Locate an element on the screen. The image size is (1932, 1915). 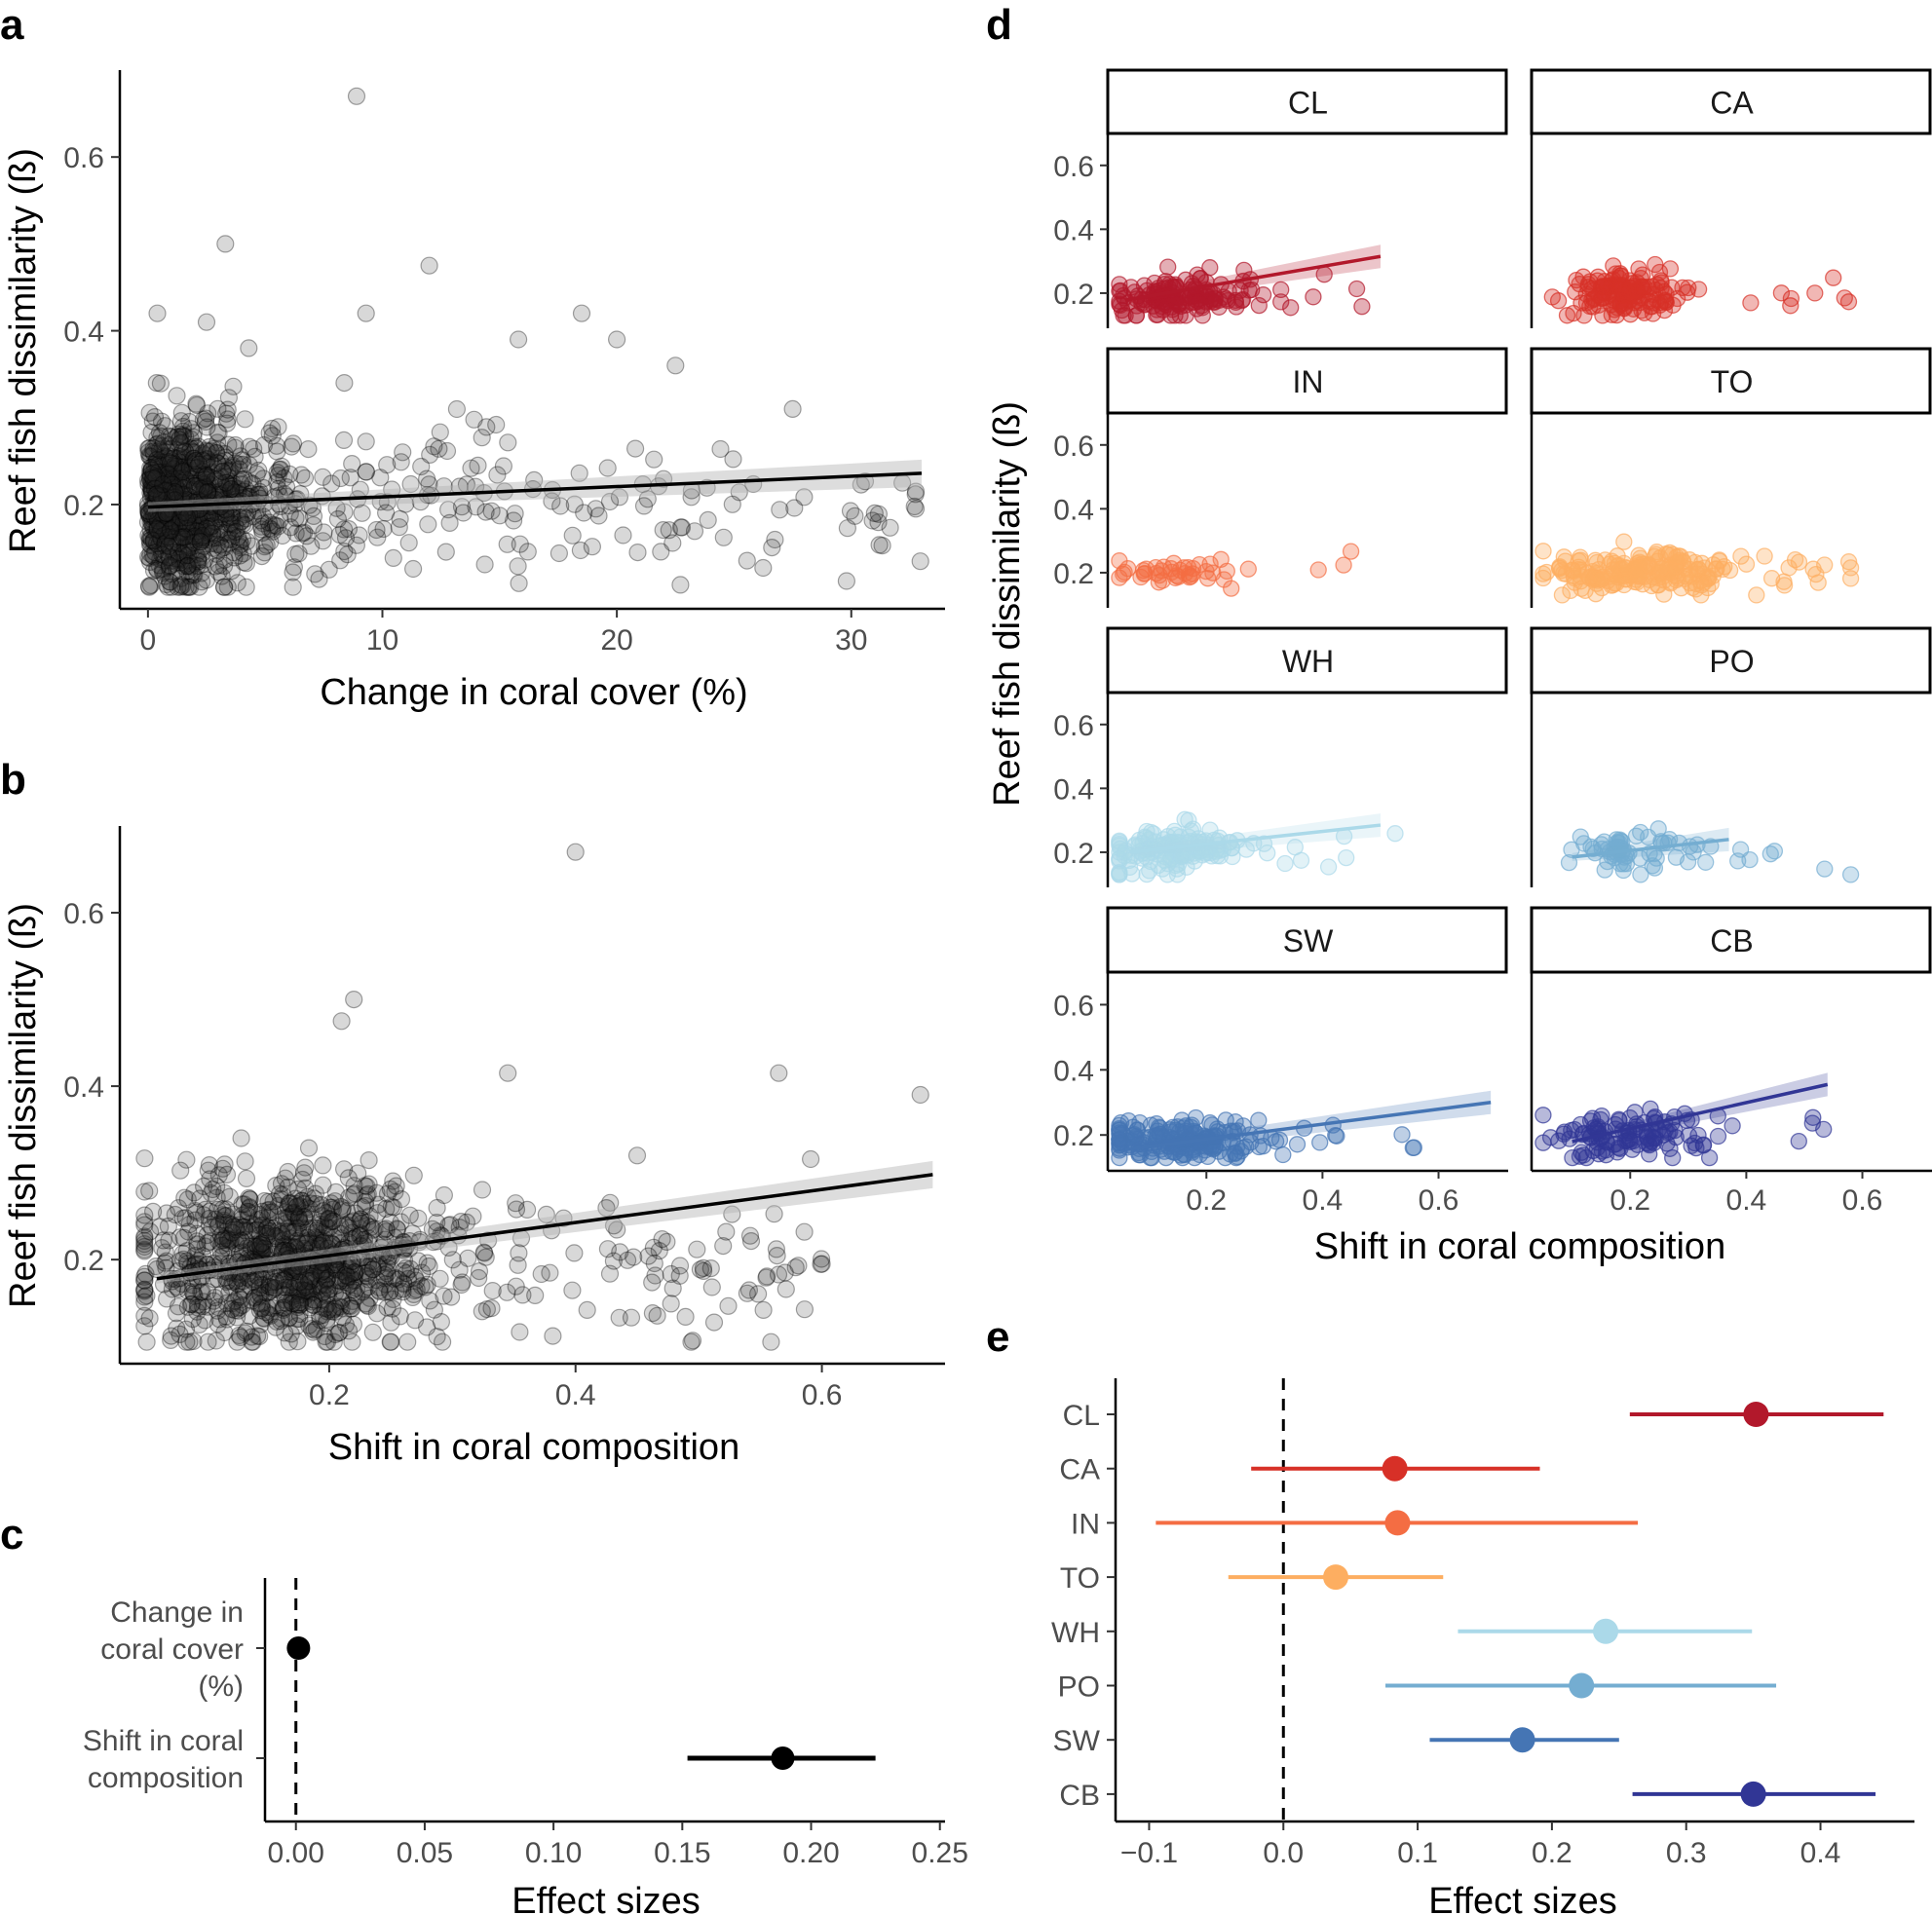
panel-e-category-label: SW is located at coordinates (1077, 1741).